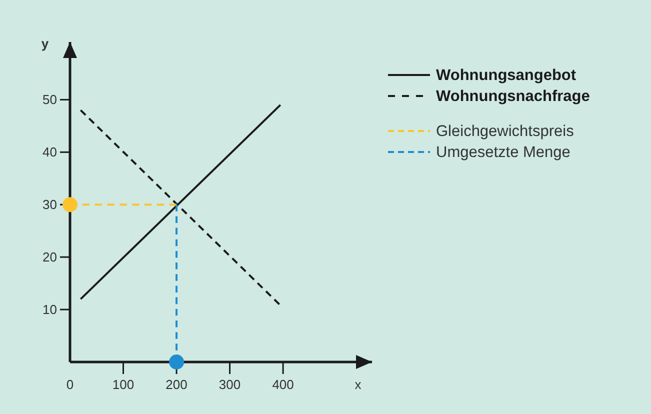 Image resolution: width=651 pixels, height=414 pixels. I want to click on x-tick-label: 300, so click(229, 384).